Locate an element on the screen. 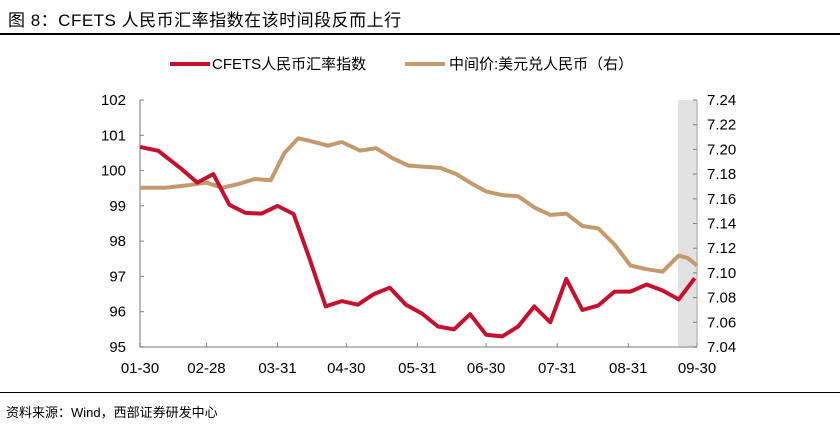 This screenshot has height=426, width=840. y-left-tick-label: 95 is located at coordinates (117, 347).